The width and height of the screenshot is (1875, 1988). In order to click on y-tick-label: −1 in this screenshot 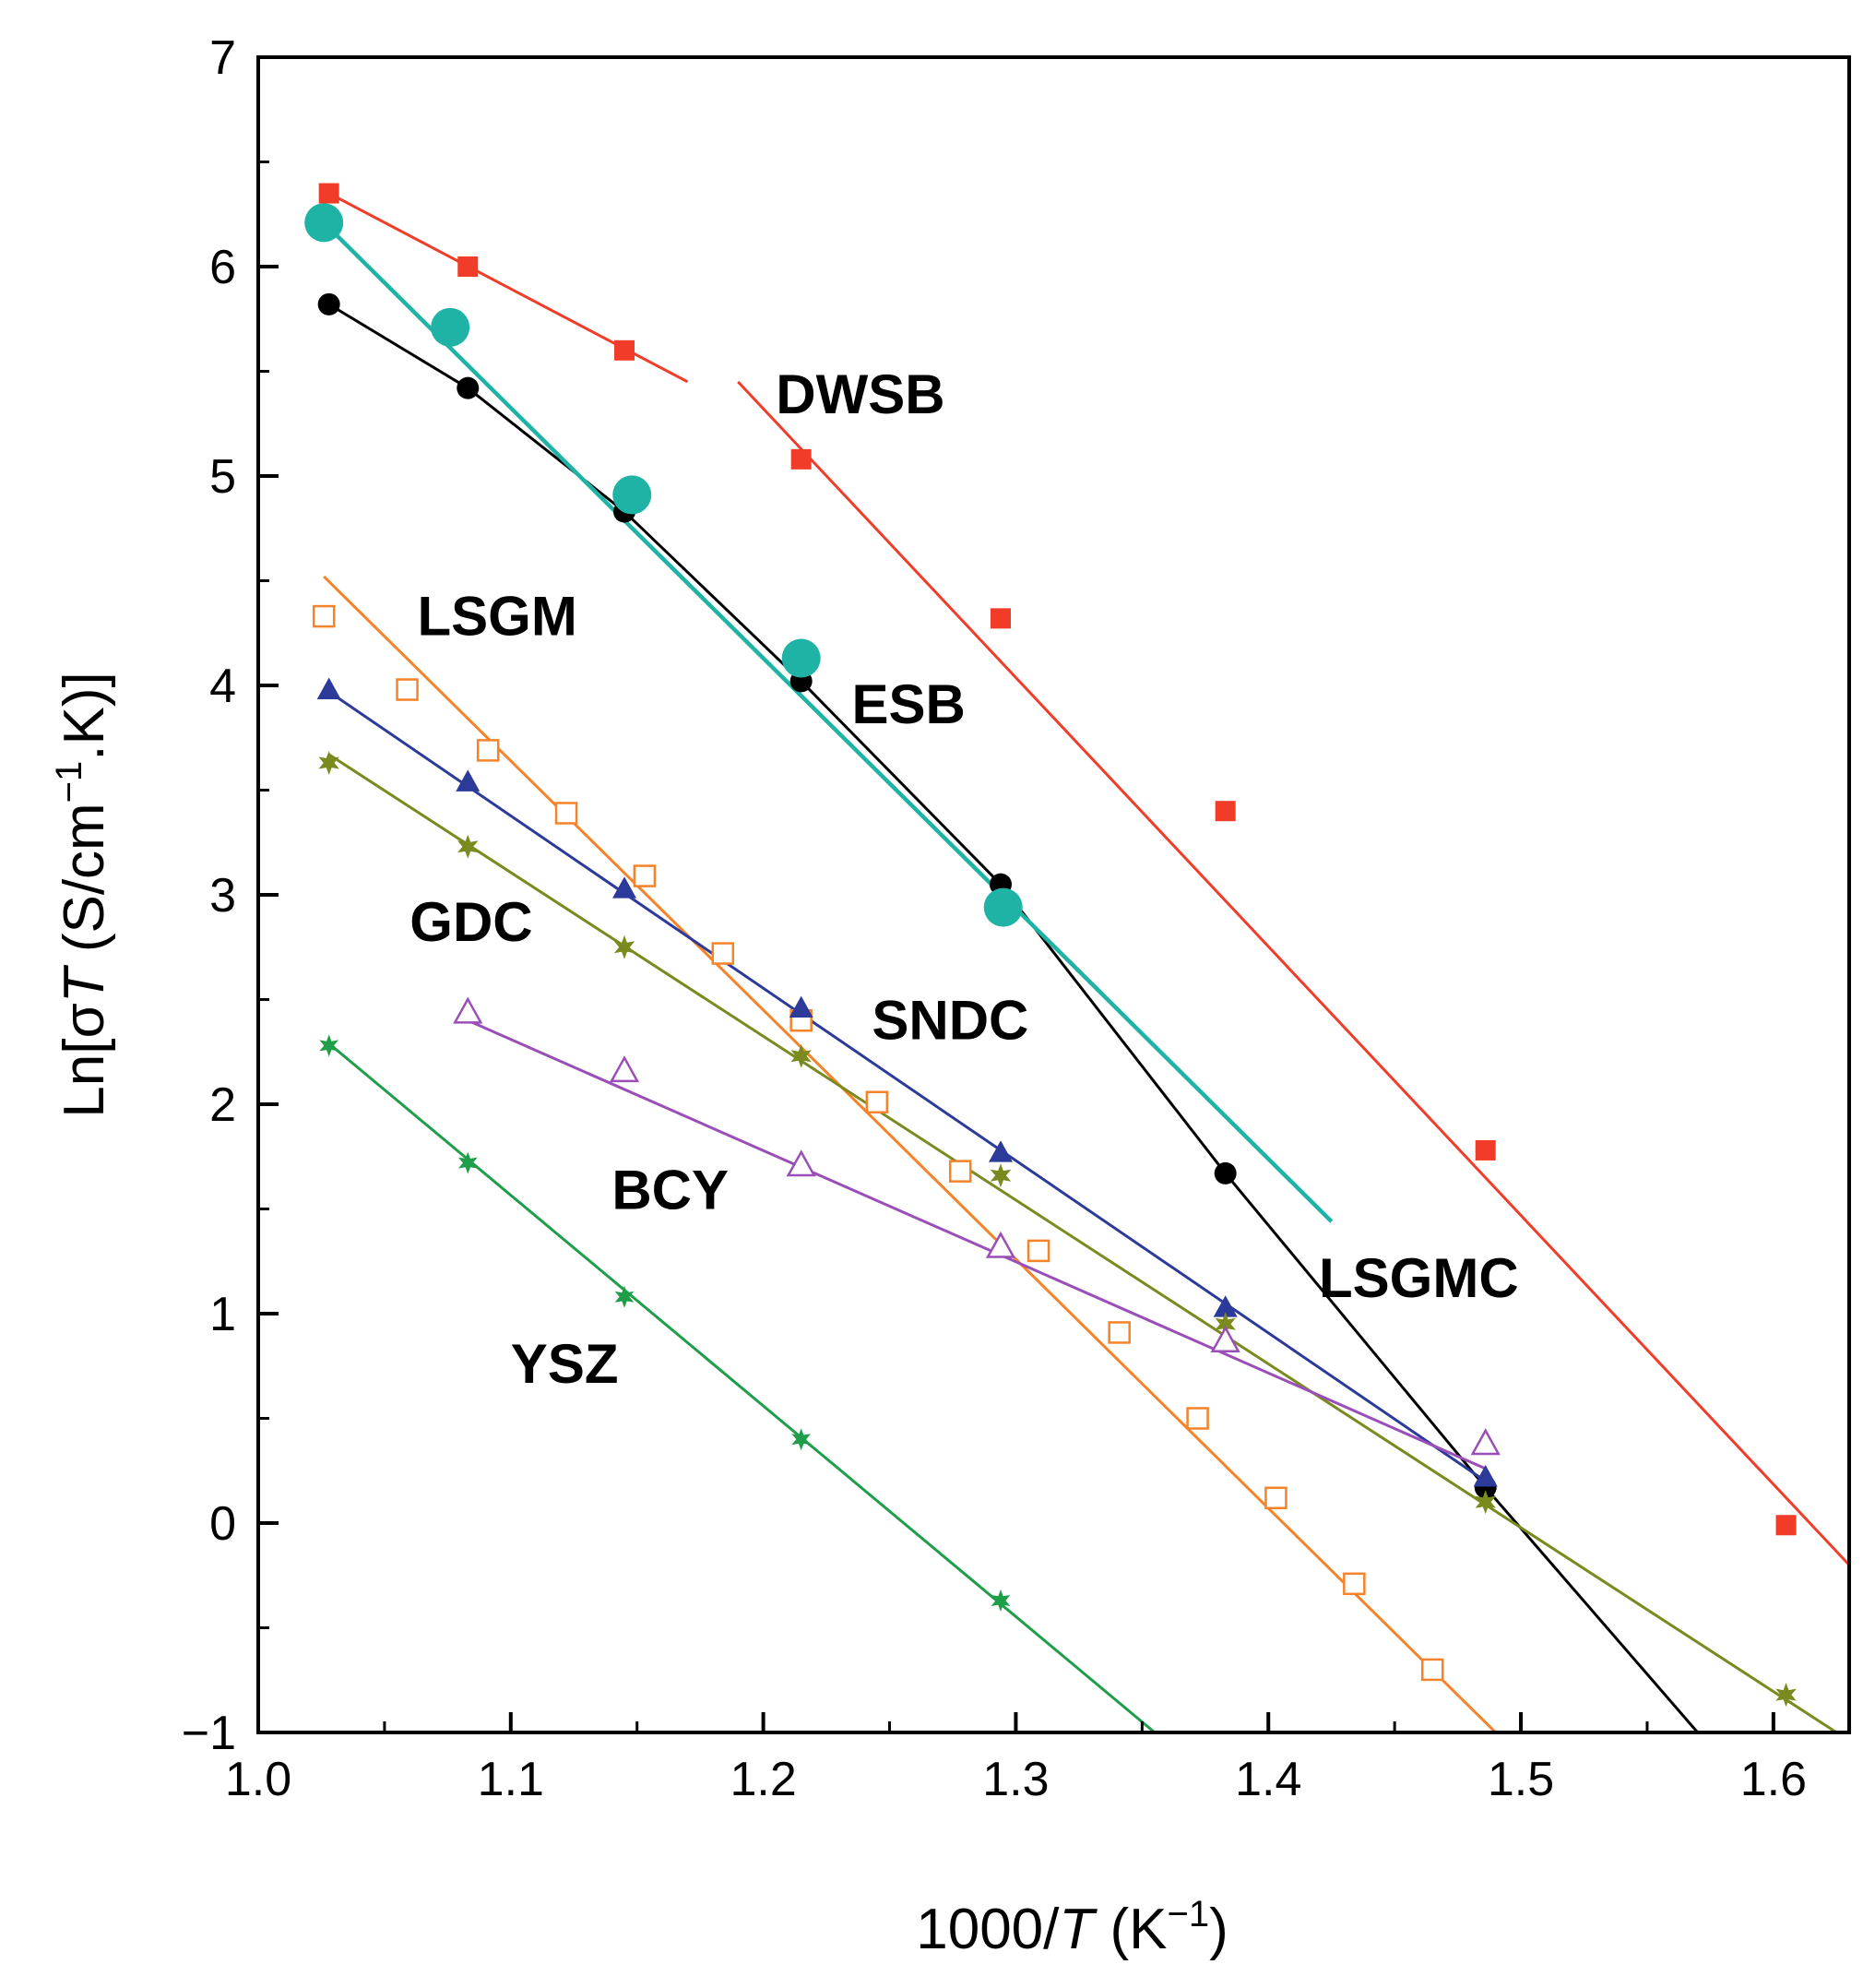, I will do `click(209, 1733)`.